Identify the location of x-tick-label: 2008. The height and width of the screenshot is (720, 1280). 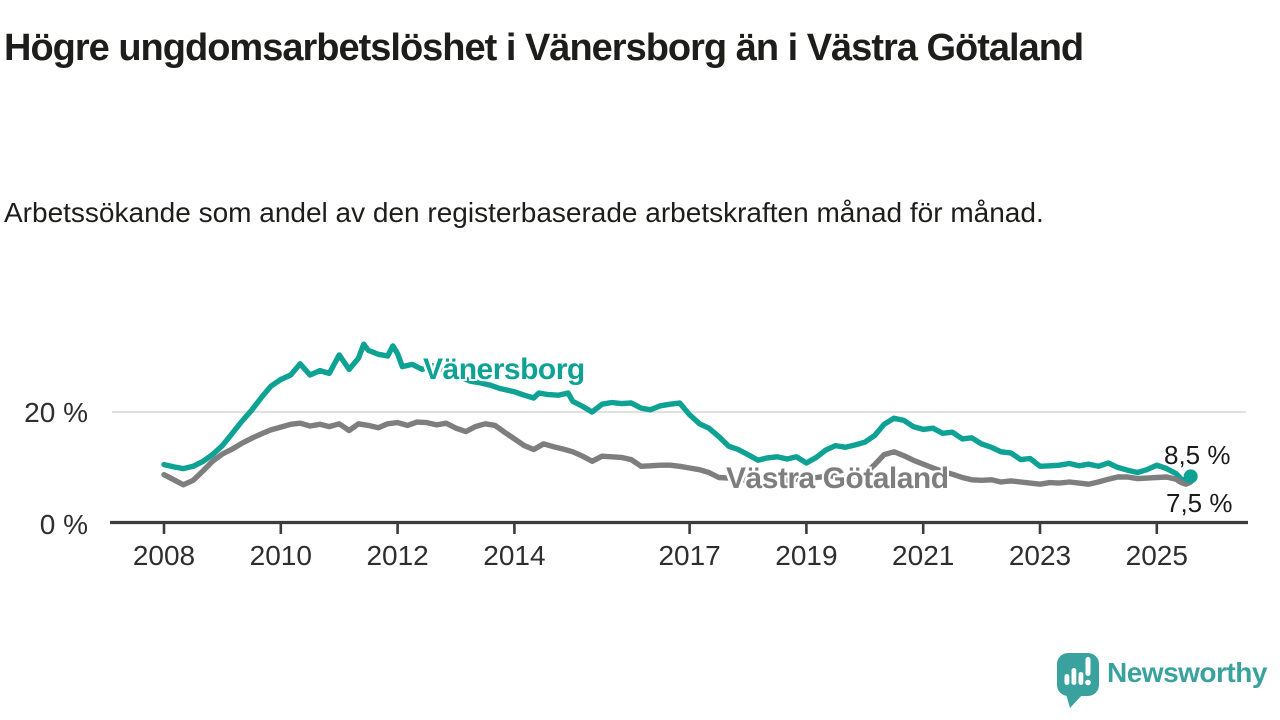
(164, 555).